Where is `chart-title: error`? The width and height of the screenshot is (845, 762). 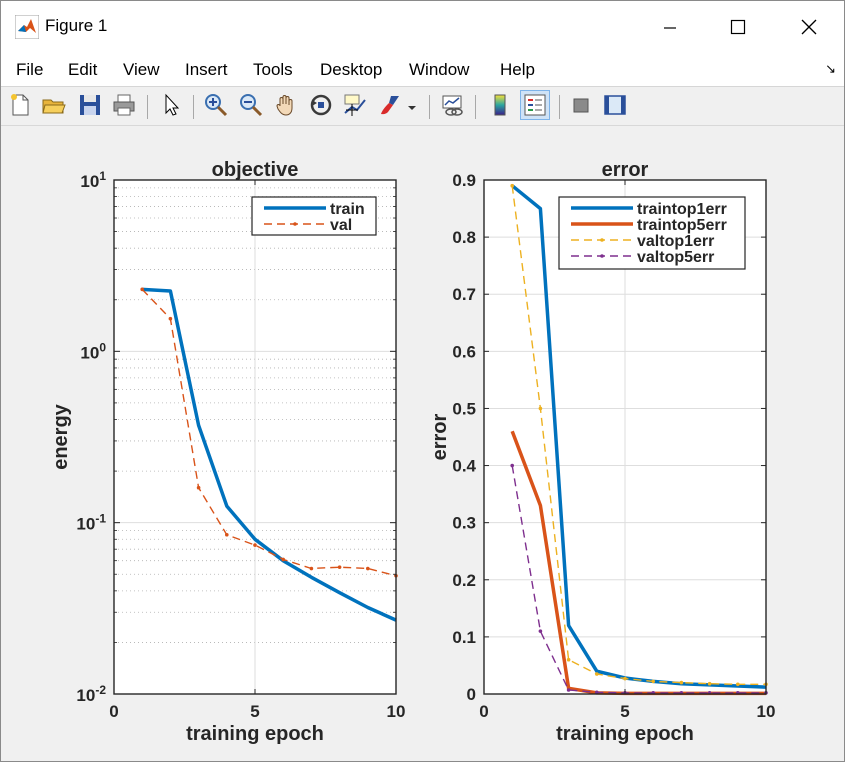 chart-title: error is located at coordinates (625, 170).